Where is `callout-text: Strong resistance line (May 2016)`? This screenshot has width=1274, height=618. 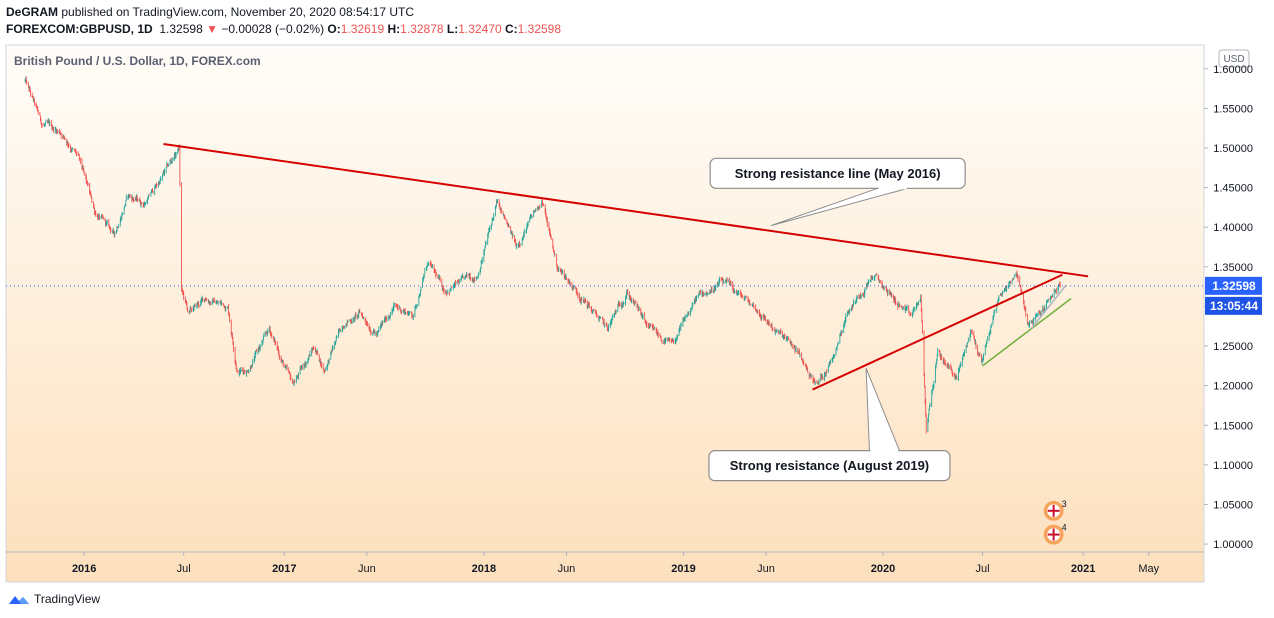 callout-text: Strong resistance line (May 2016) is located at coordinates (838, 173).